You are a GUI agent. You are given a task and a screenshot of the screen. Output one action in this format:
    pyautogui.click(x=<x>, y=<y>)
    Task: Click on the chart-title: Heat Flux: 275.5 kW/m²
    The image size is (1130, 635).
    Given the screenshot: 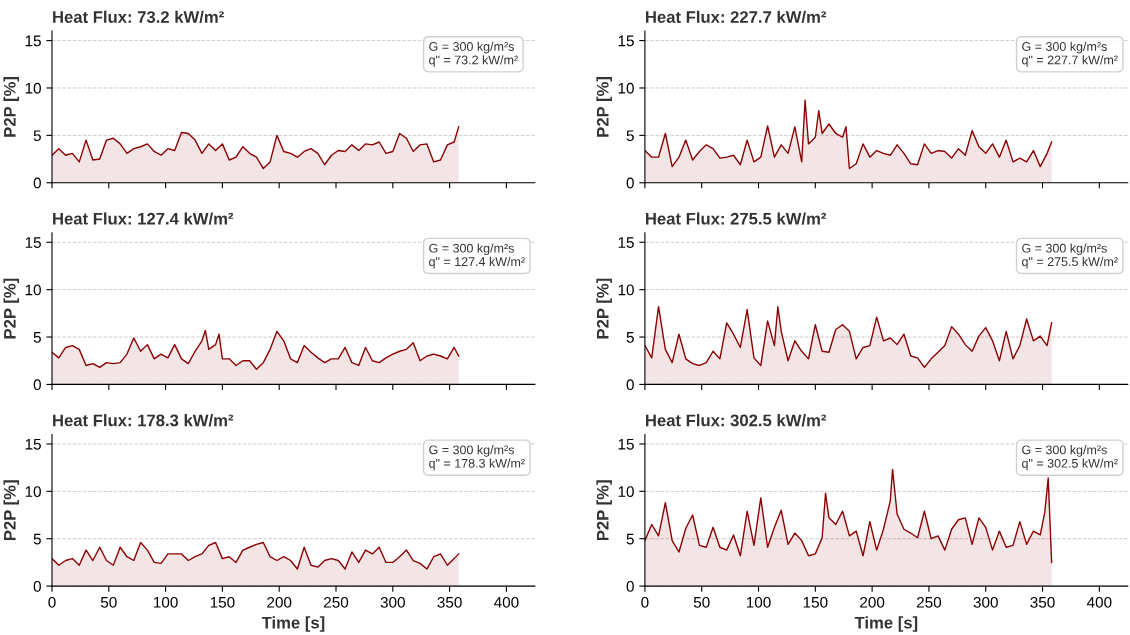 What is the action you would take?
    pyautogui.click(x=736, y=218)
    